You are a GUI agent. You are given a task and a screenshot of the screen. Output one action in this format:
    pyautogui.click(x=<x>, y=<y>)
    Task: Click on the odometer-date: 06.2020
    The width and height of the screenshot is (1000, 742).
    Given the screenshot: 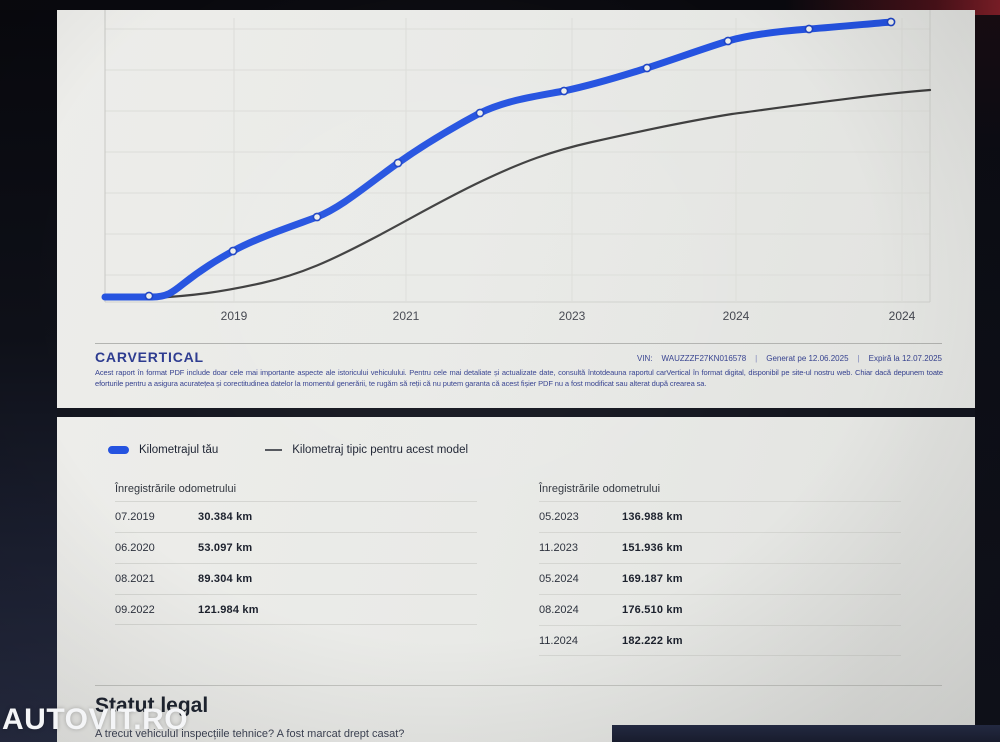 What is the action you would take?
    pyautogui.click(x=135, y=548)
    